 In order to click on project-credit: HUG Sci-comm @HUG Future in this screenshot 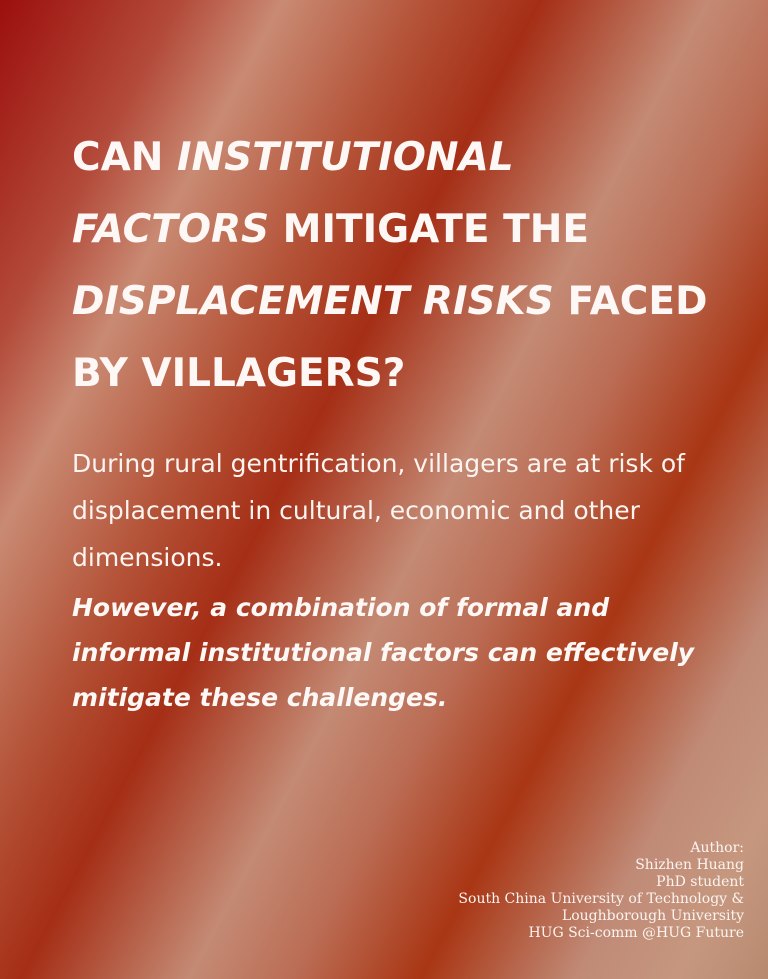, I will do `click(636, 933)`.